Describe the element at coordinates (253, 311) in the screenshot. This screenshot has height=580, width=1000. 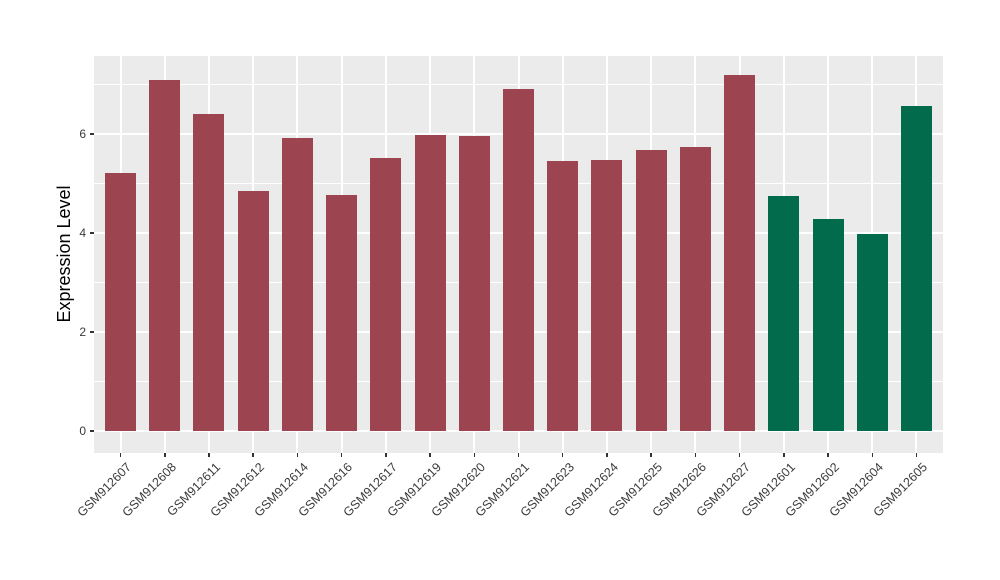
I see `bar-GSM912612` at that location.